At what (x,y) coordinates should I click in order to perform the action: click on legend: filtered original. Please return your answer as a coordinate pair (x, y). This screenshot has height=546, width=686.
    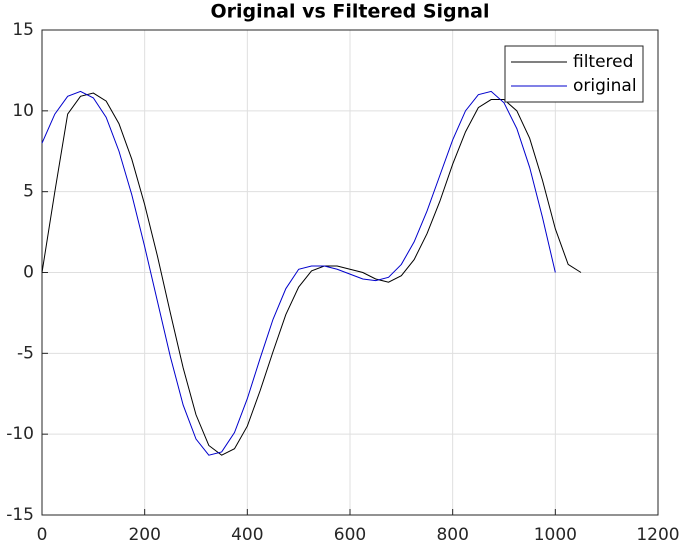
    Looking at the image, I should click on (574, 74).